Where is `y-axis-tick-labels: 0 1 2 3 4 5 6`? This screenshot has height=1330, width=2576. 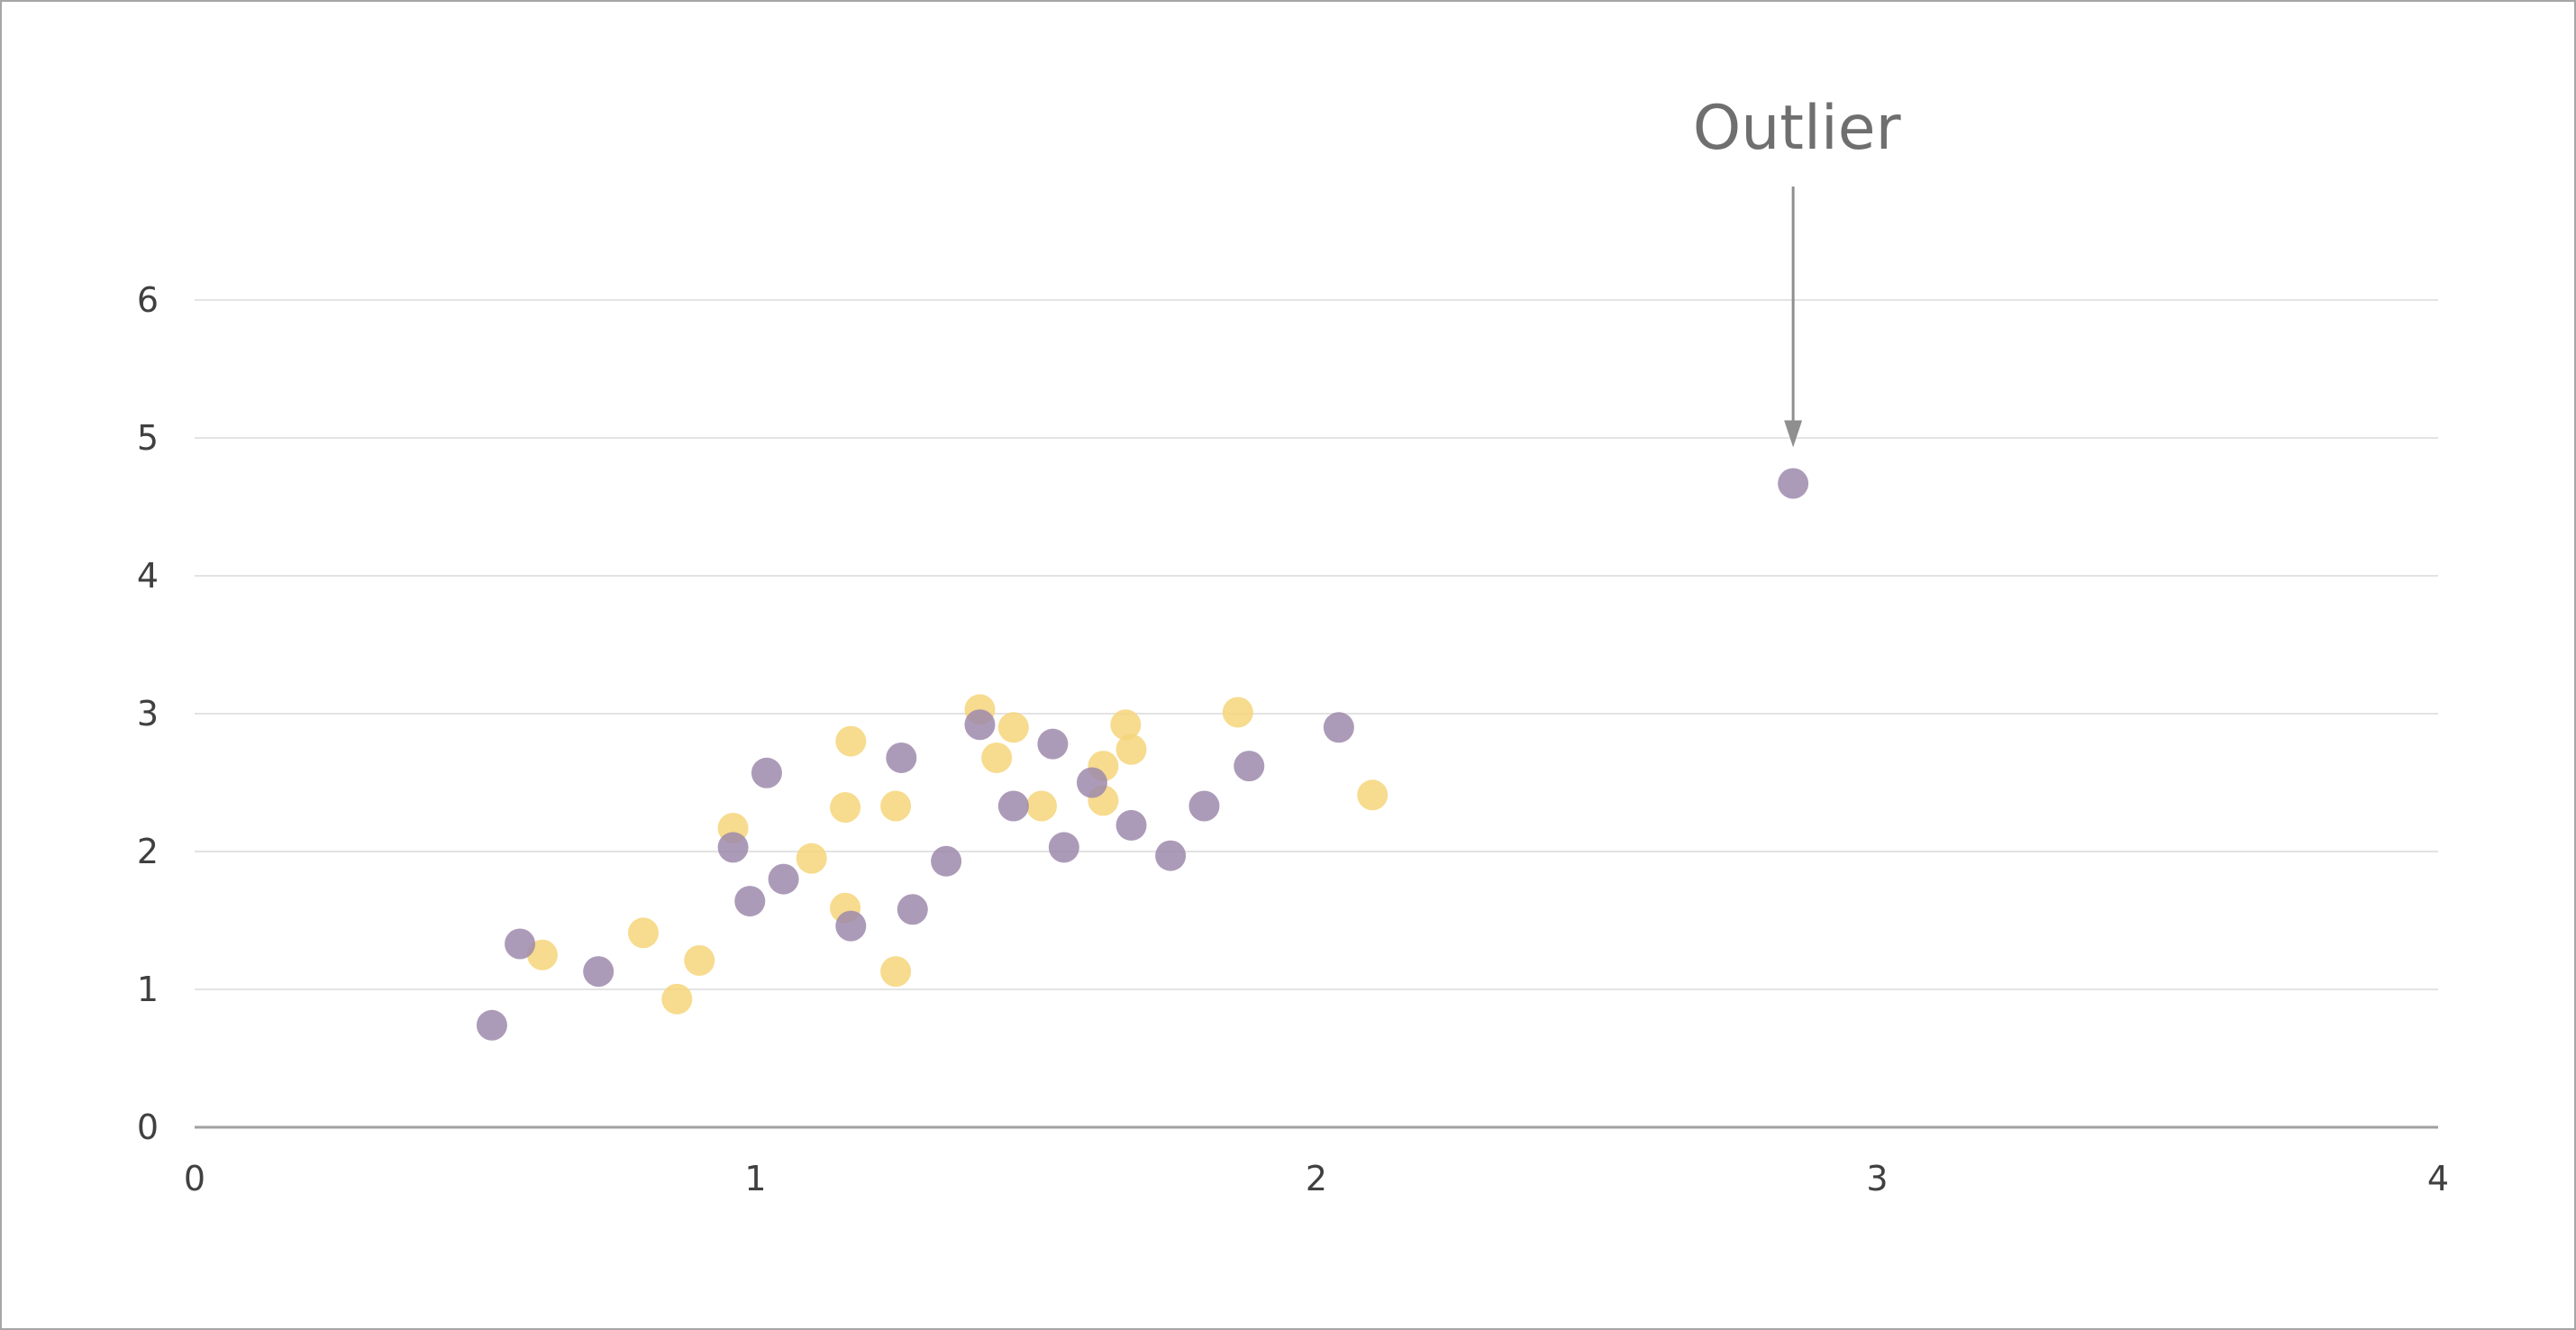
y-axis-tick-labels: 0 1 2 3 4 5 6 is located at coordinates (148, 713).